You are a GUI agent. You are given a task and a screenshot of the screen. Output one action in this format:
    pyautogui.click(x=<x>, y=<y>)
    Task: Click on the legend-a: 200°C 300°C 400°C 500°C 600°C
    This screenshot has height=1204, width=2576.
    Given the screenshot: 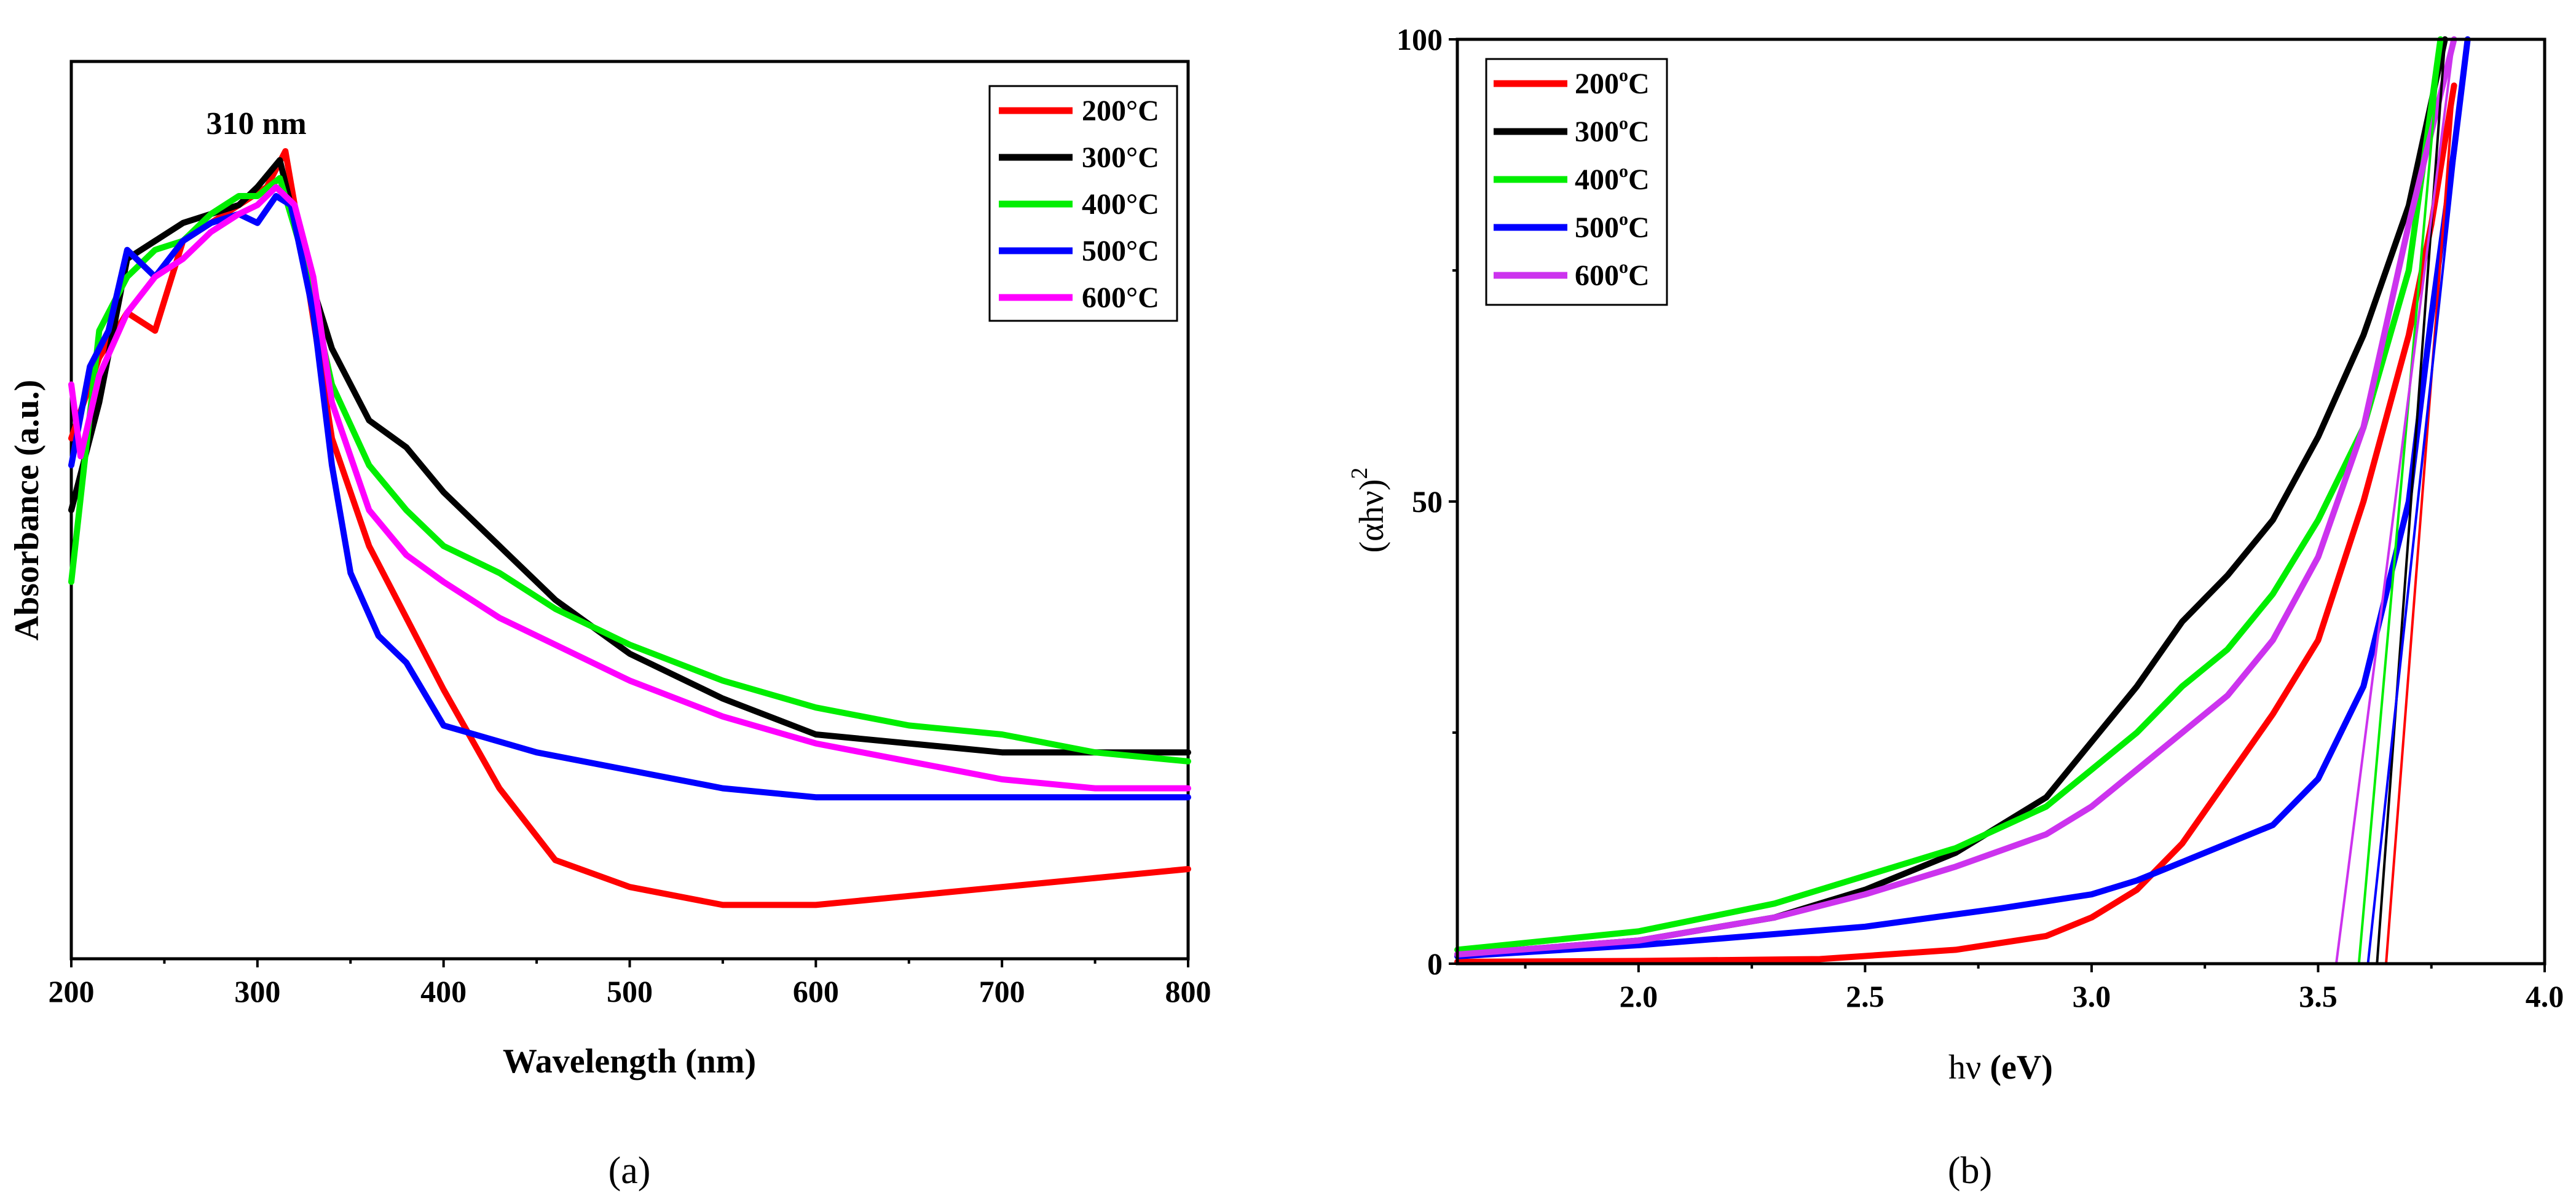 What is the action you would take?
    pyautogui.click(x=1083, y=203)
    